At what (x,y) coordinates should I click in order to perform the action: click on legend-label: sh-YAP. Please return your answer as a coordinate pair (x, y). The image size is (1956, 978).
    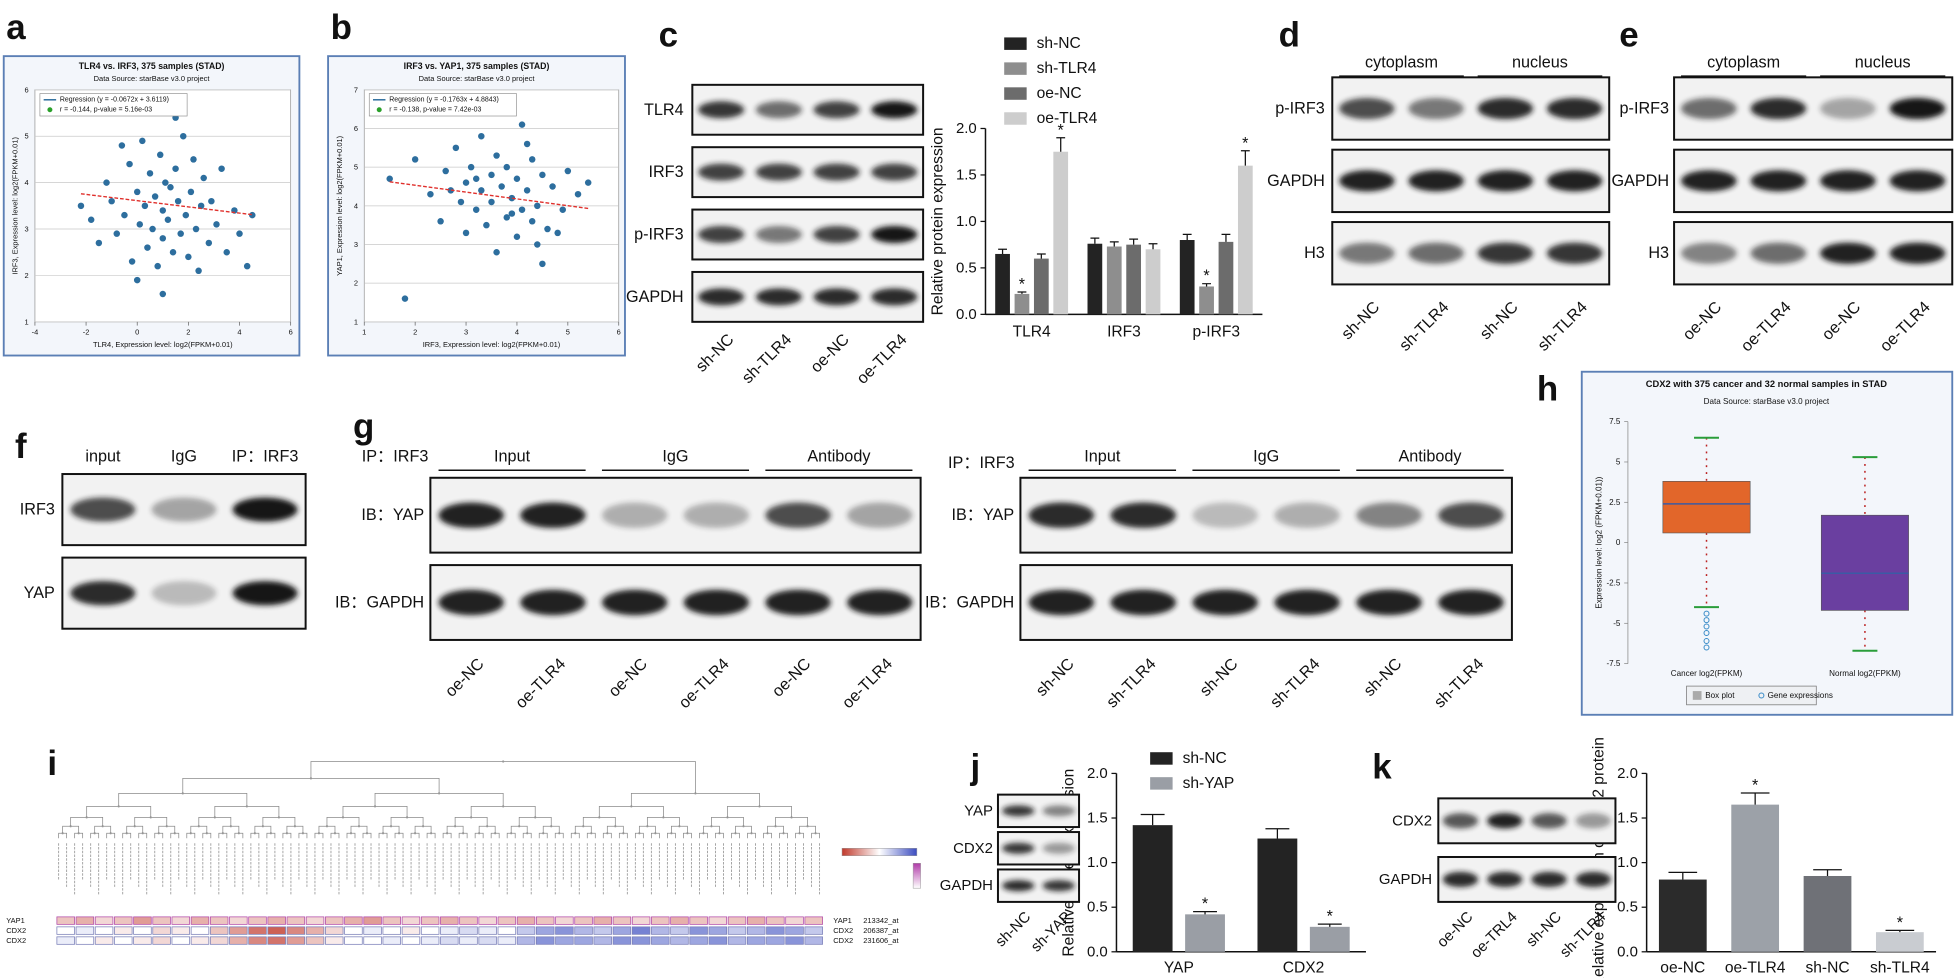
    Looking at the image, I should click on (1209, 783).